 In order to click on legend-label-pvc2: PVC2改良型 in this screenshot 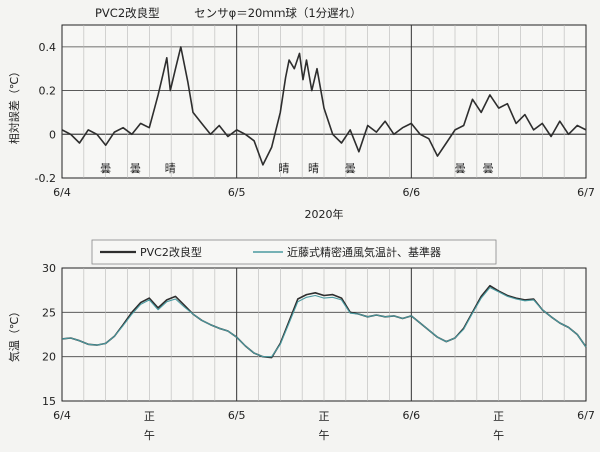, I will do `click(171, 252)`.